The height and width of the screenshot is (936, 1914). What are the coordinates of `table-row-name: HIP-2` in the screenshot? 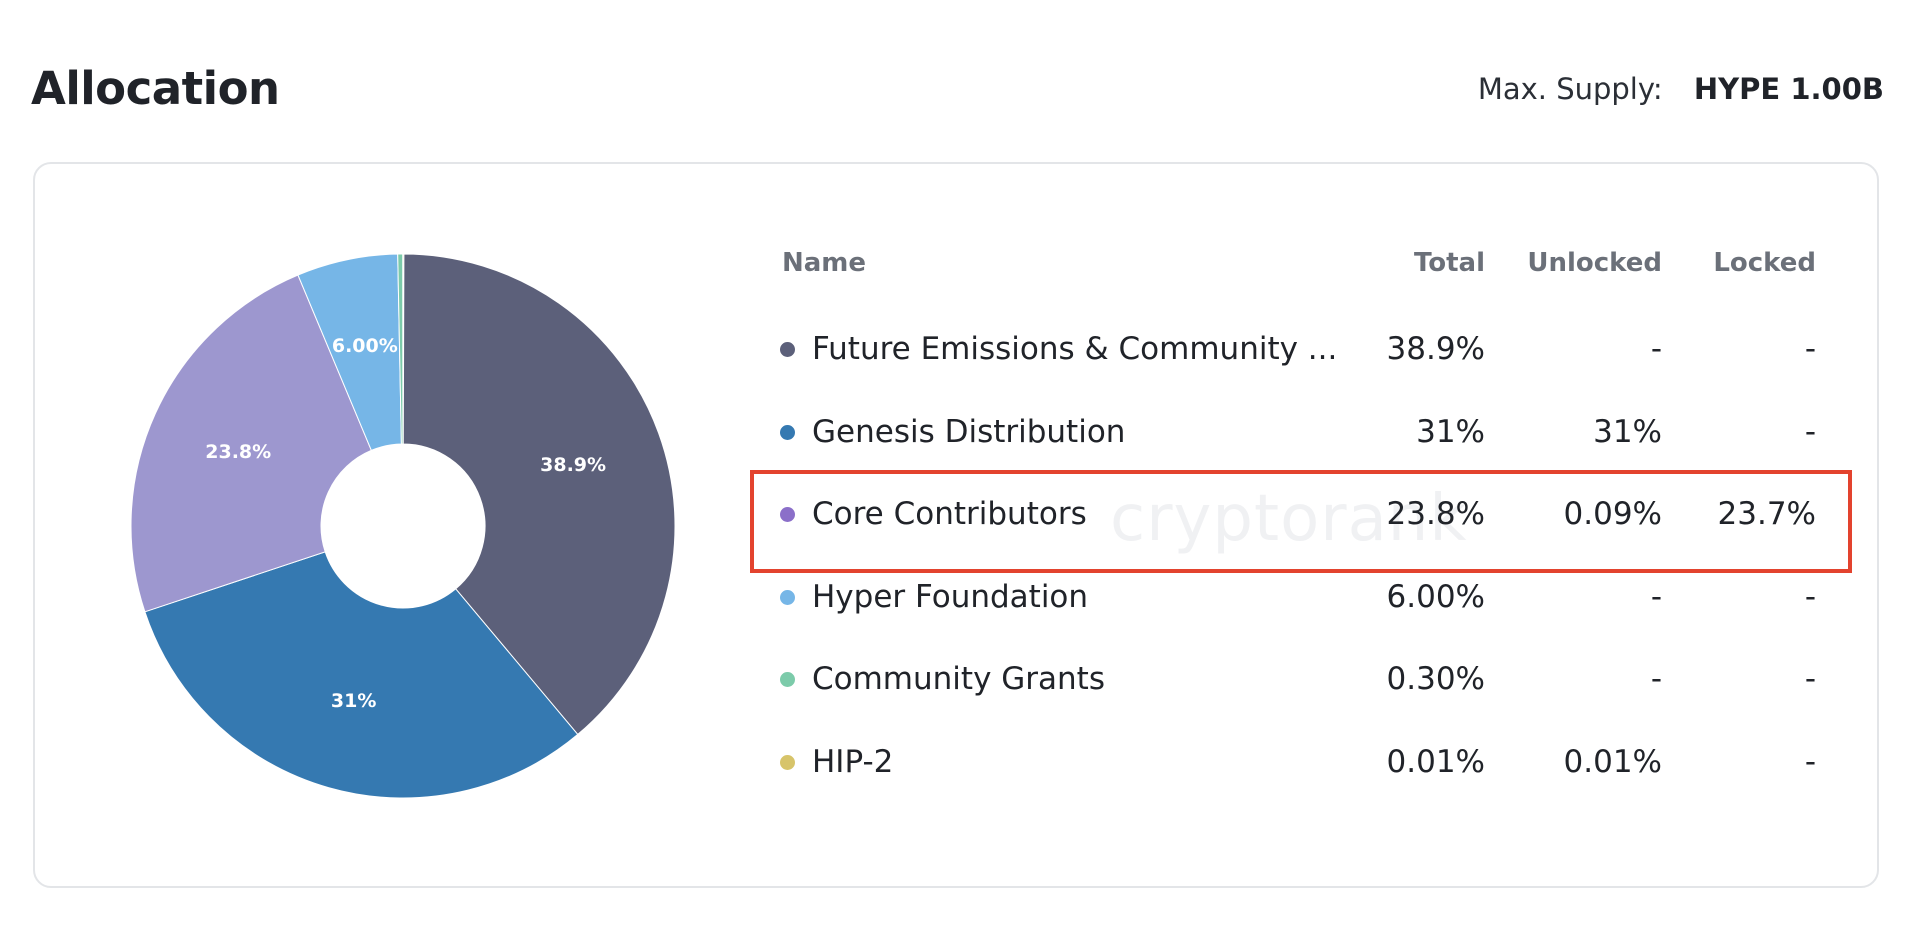 It's located at (836, 762).